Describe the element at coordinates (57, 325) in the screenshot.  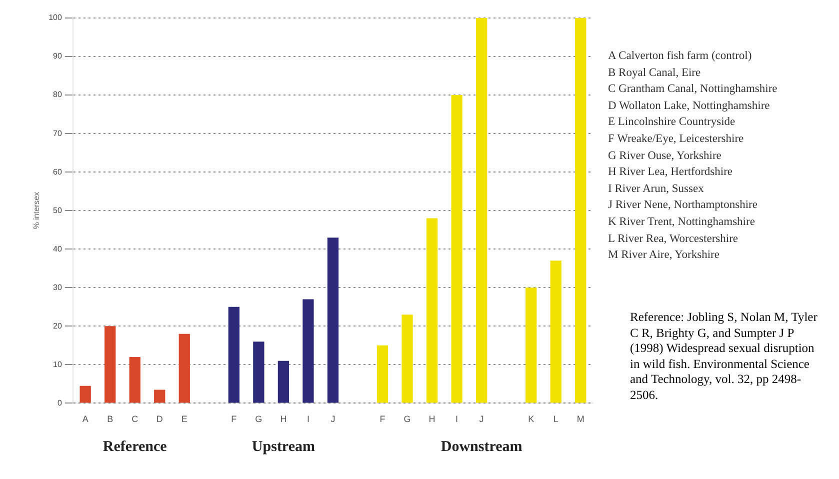
I see `y-tick-label: 20` at that location.